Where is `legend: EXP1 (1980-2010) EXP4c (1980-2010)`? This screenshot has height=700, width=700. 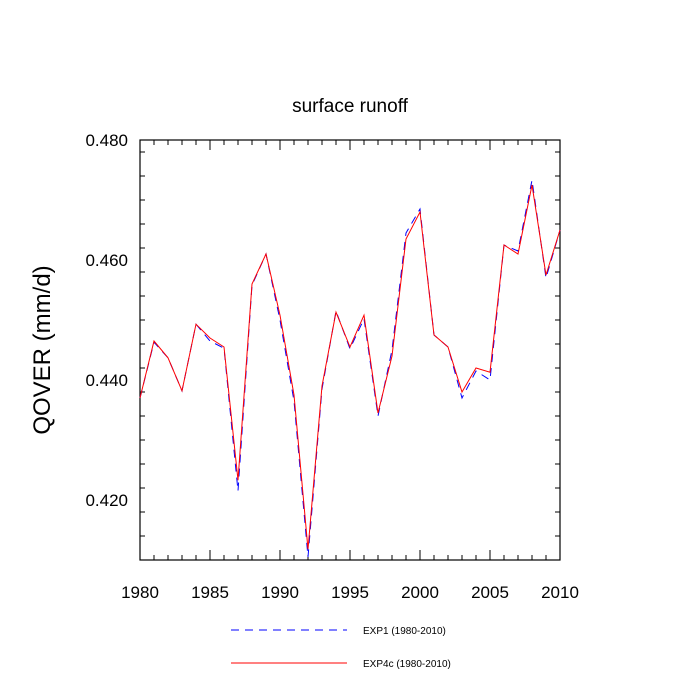 legend: EXP1 (1980-2010) EXP4c (1980-2010) is located at coordinates (341, 648).